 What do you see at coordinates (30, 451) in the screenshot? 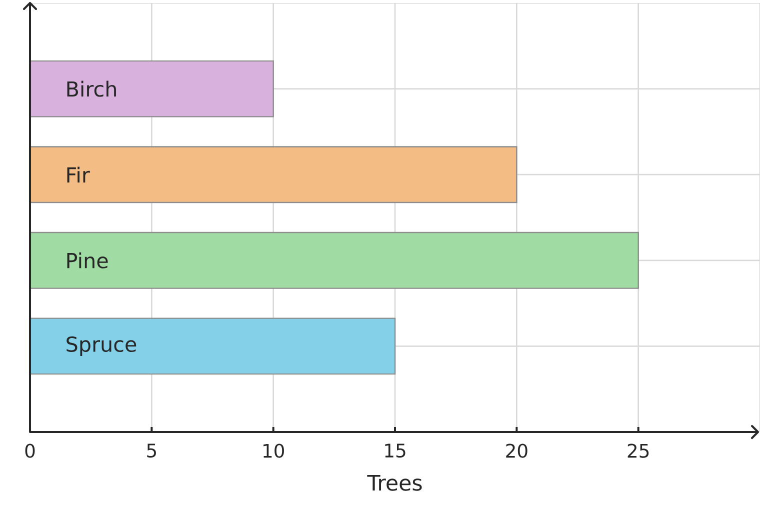
I see `x-tick-label: 0` at bounding box center [30, 451].